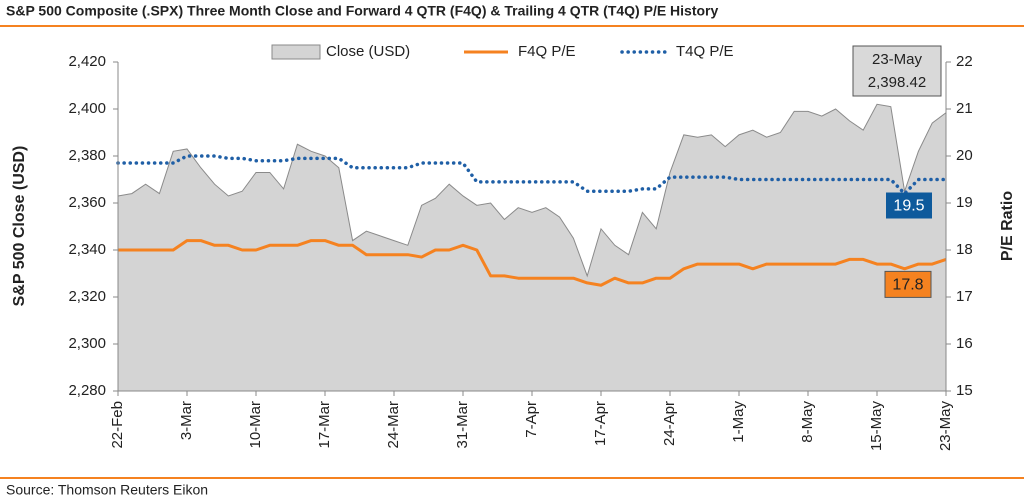 The image size is (1024, 503). I want to click on close-date-label: 23-May, so click(897, 59).